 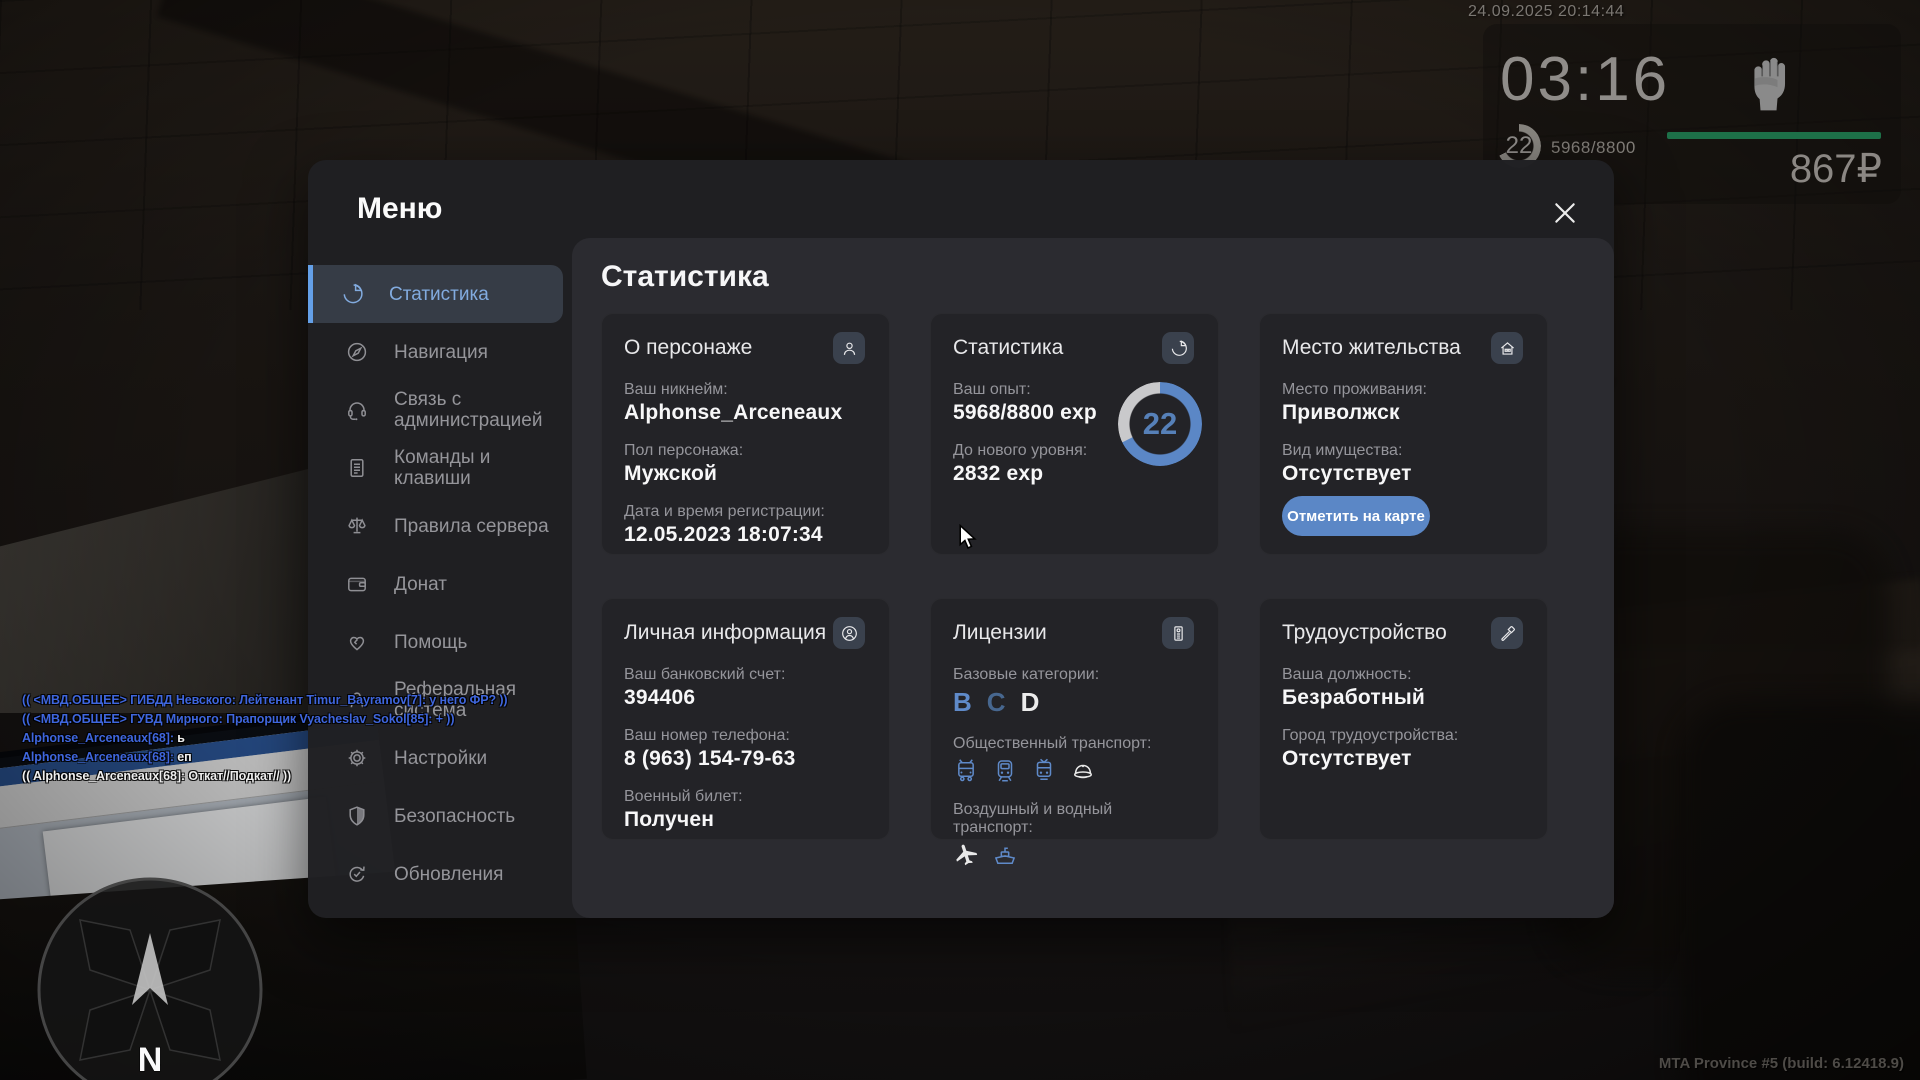 What do you see at coordinates (705, 674) in the screenshot?
I see `field-label: Ваш банковский счет:` at bounding box center [705, 674].